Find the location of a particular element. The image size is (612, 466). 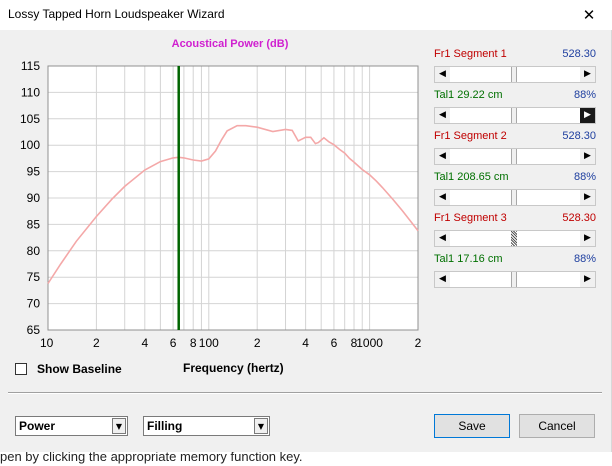

x-tick-label: 100 is located at coordinates (209, 342).